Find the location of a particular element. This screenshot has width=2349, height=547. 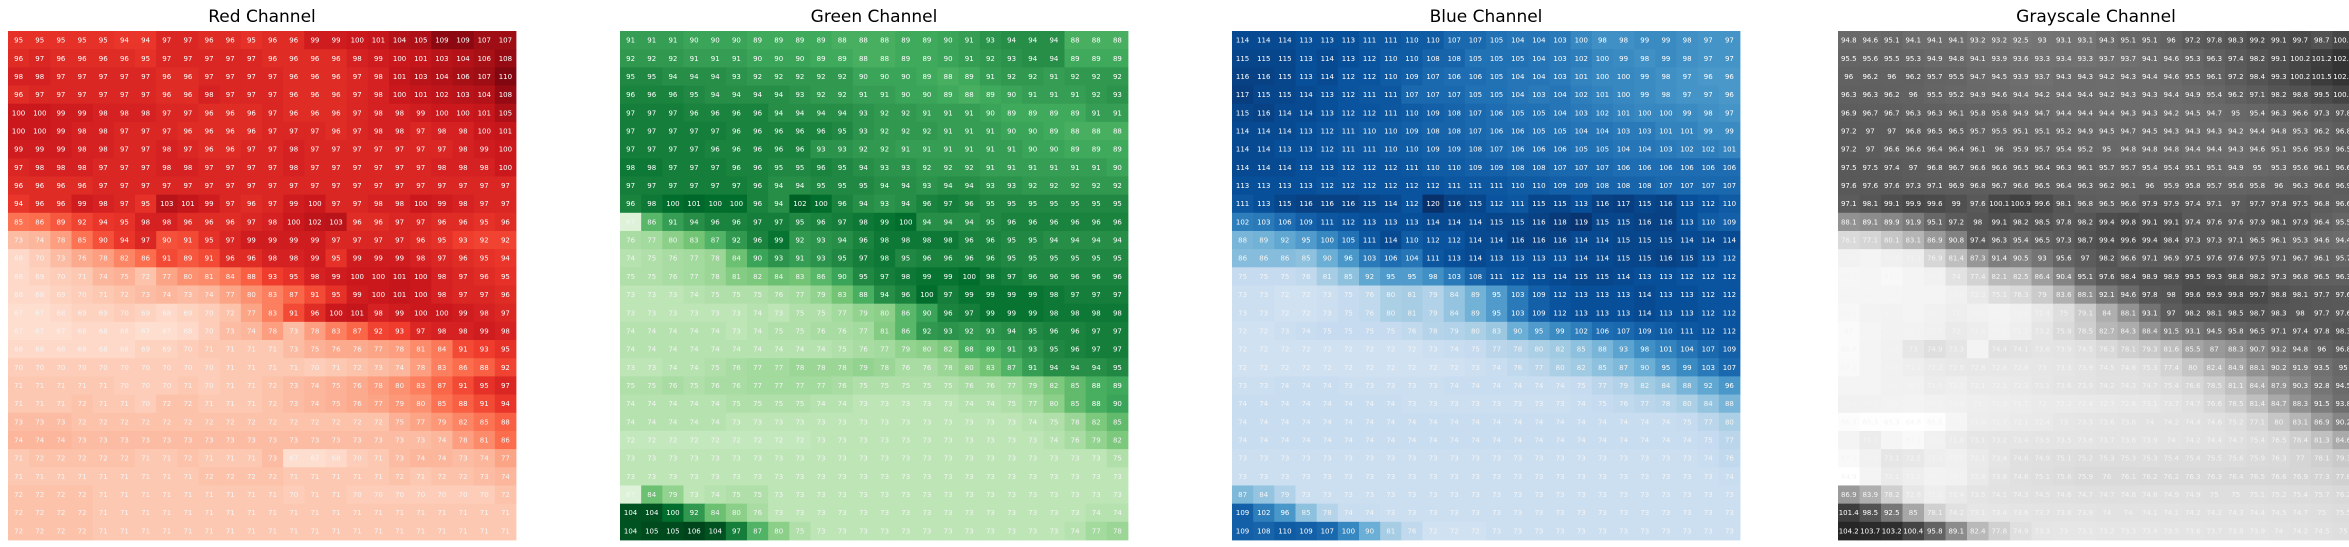

heatmap-cell-label: 104 is located at coordinates (485, 95).